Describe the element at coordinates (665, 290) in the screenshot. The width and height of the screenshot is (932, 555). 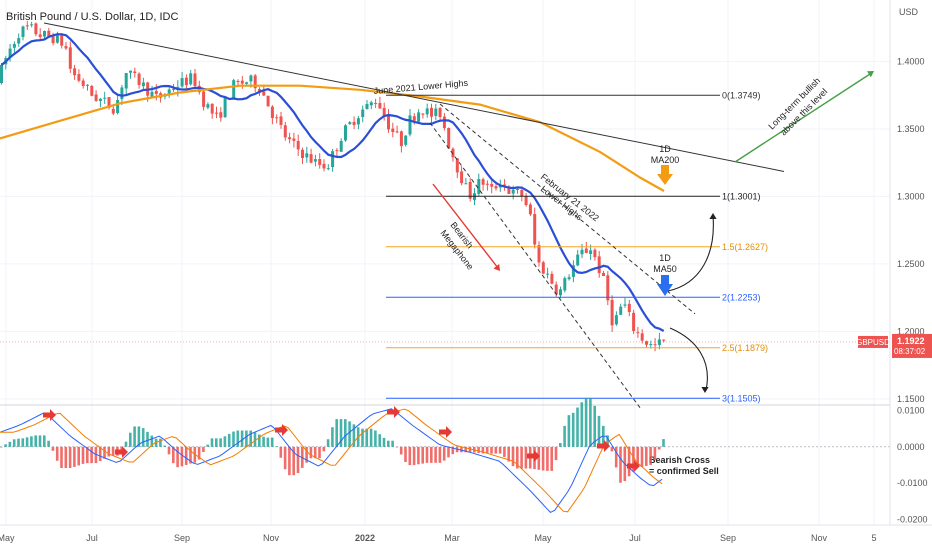
I see `ma50-marker-head` at that location.